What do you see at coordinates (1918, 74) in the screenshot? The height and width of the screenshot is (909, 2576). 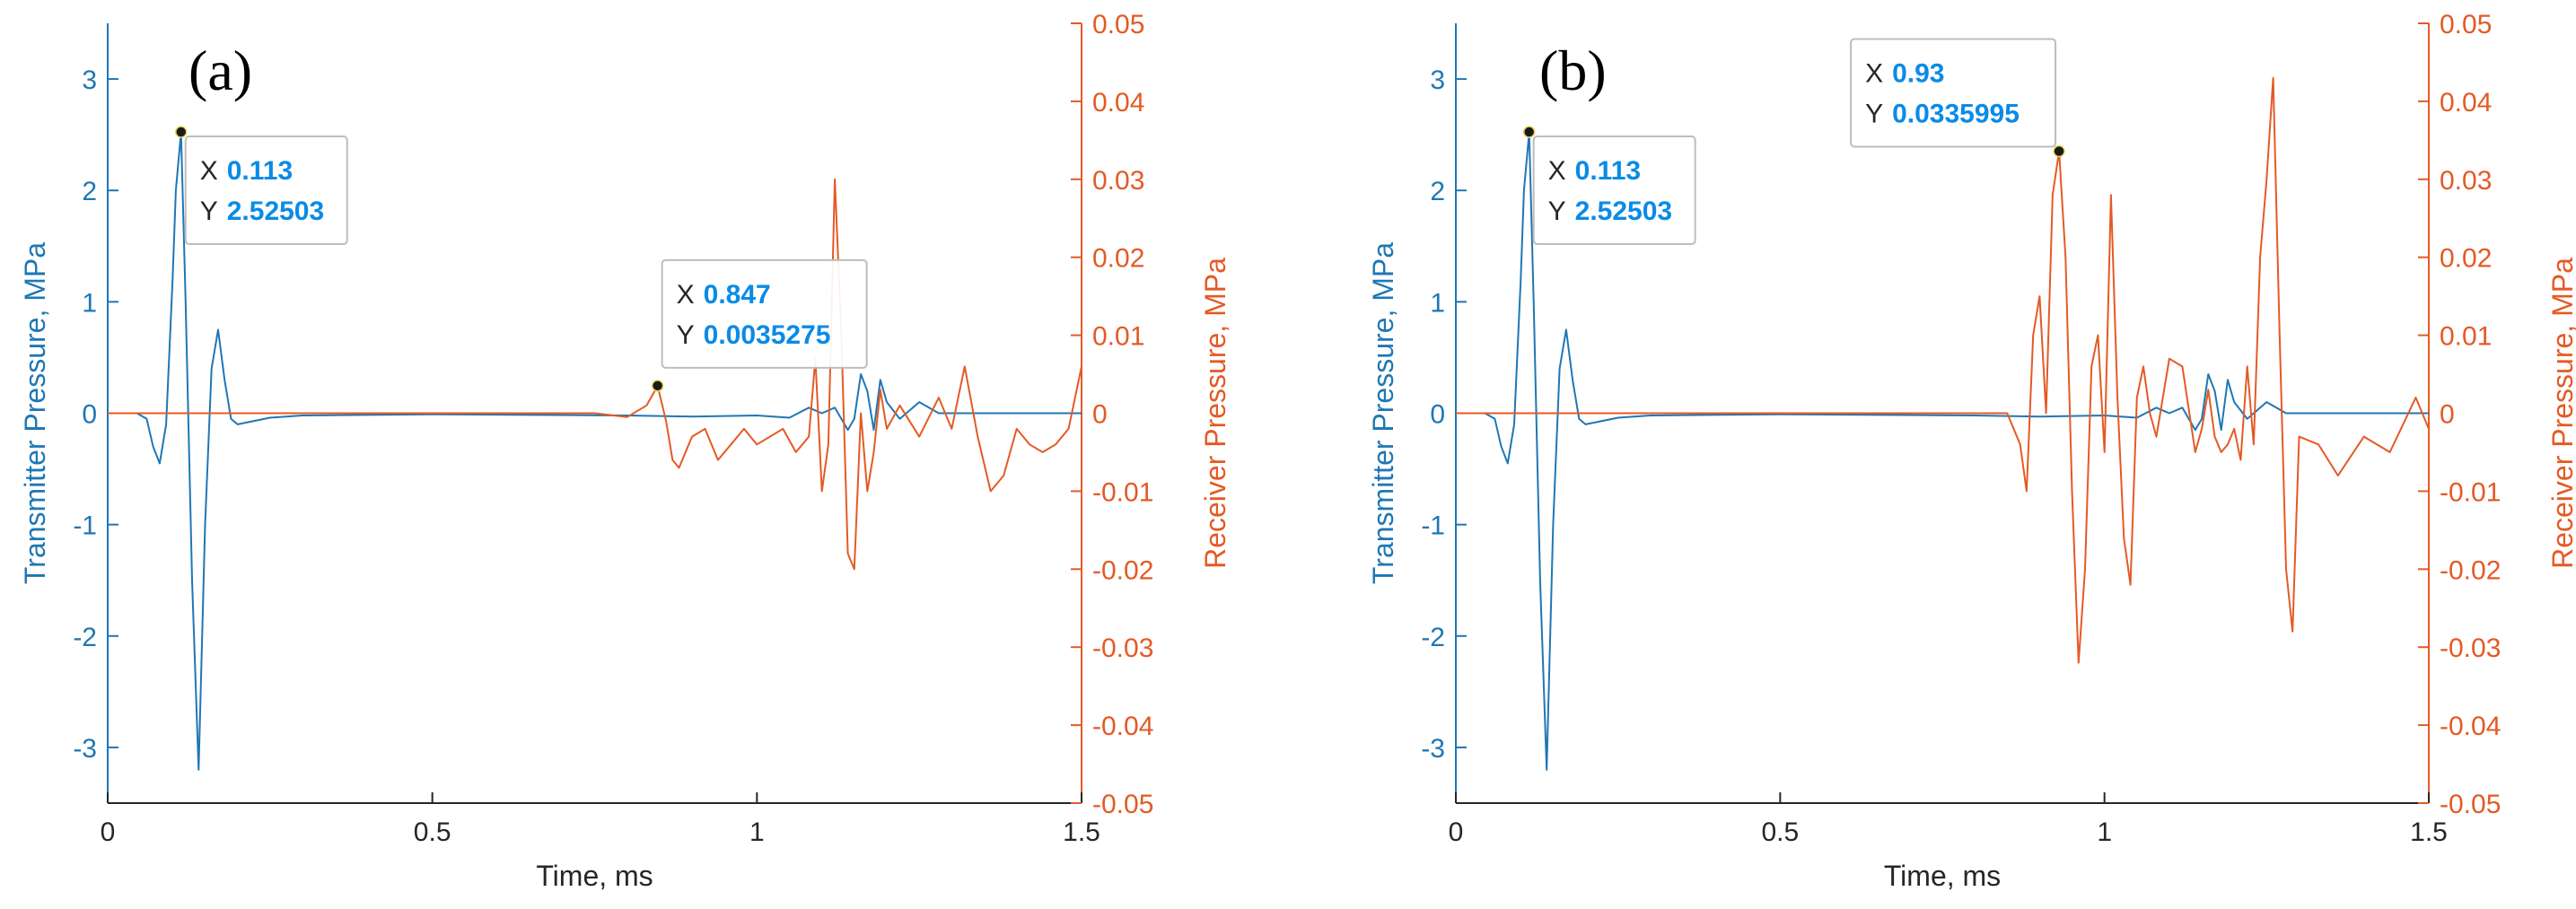 I see `datatip-x-value: 0.93` at bounding box center [1918, 74].